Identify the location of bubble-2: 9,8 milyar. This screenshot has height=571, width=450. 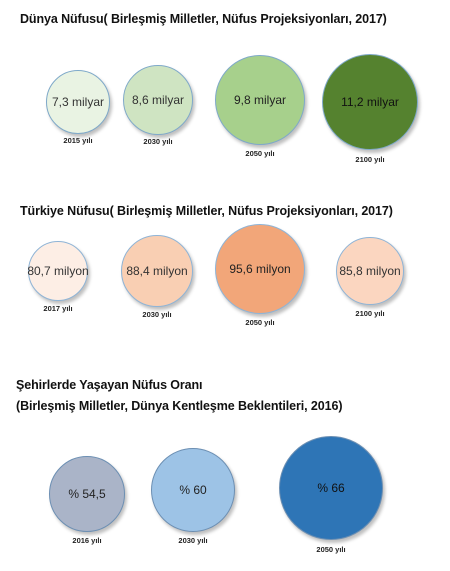
(260, 100).